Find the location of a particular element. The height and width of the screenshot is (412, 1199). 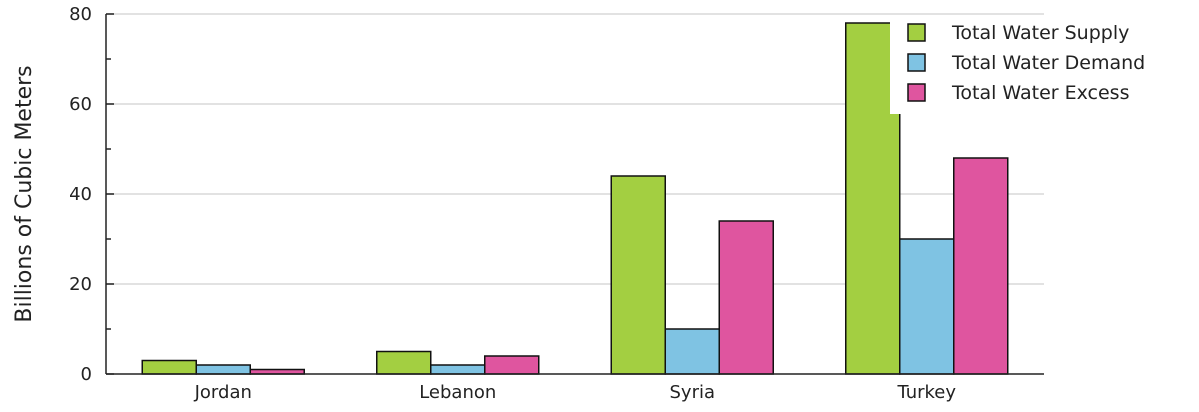

y-tick-label: 60 is located at coordinates (80, 104).